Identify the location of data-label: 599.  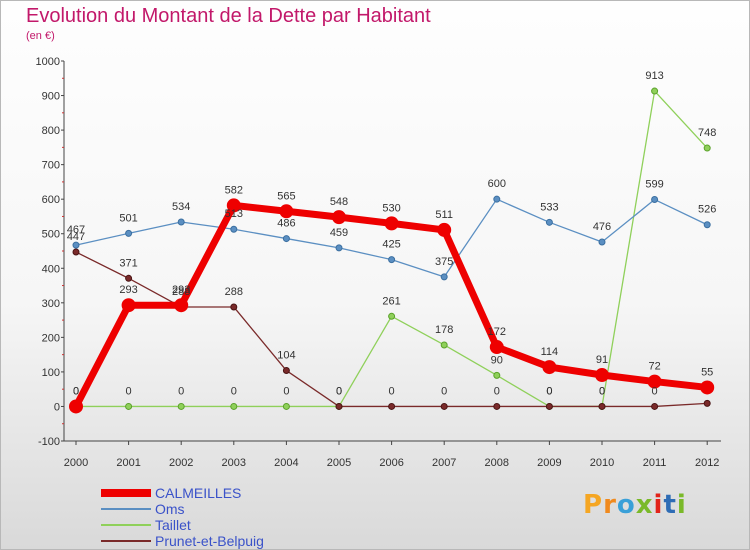
(654, 185).